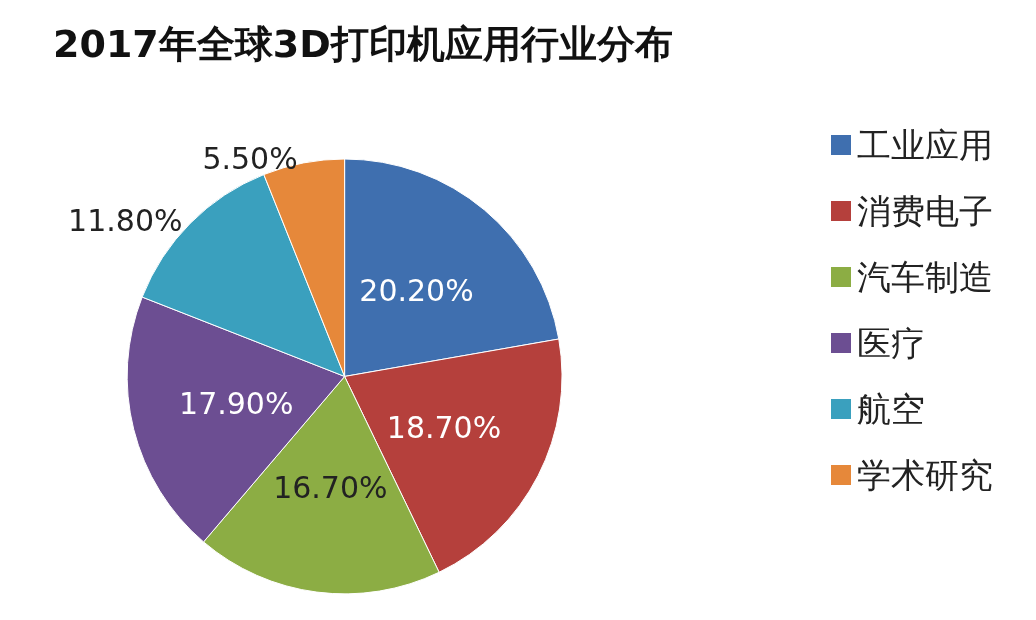 Image resolution: width=1036 pixels, height=620 pixels. I want to click on data-label: 18.70%, so click(444, 427).